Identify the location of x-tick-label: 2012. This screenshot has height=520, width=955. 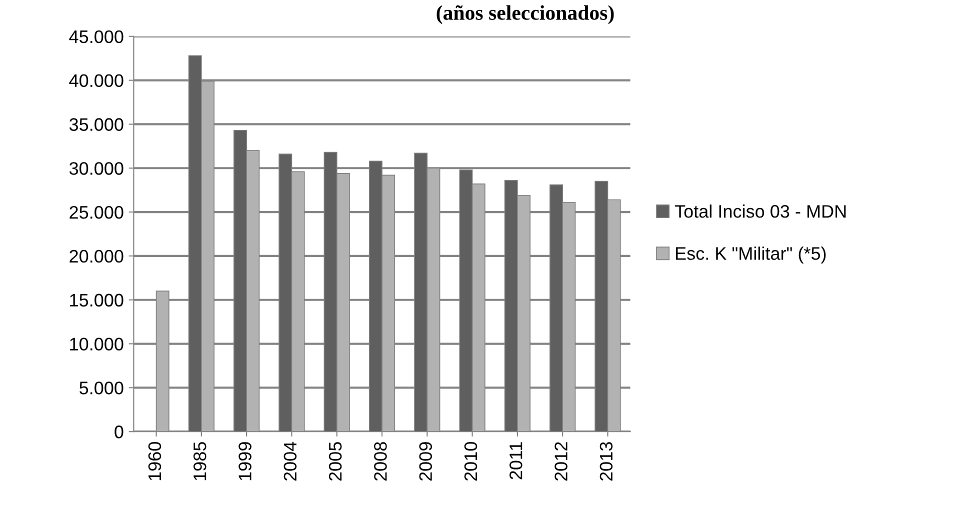
(561, 461).